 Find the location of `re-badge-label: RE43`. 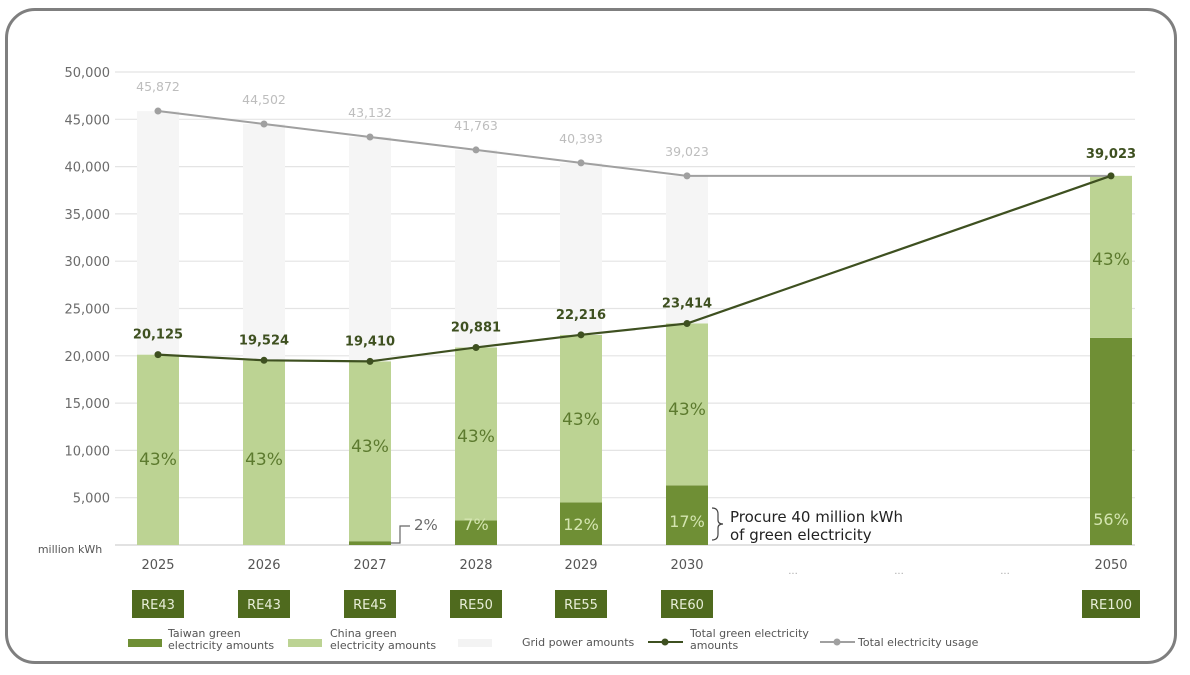

re-badge-label: RE43 is located at coordinates (158, 605).